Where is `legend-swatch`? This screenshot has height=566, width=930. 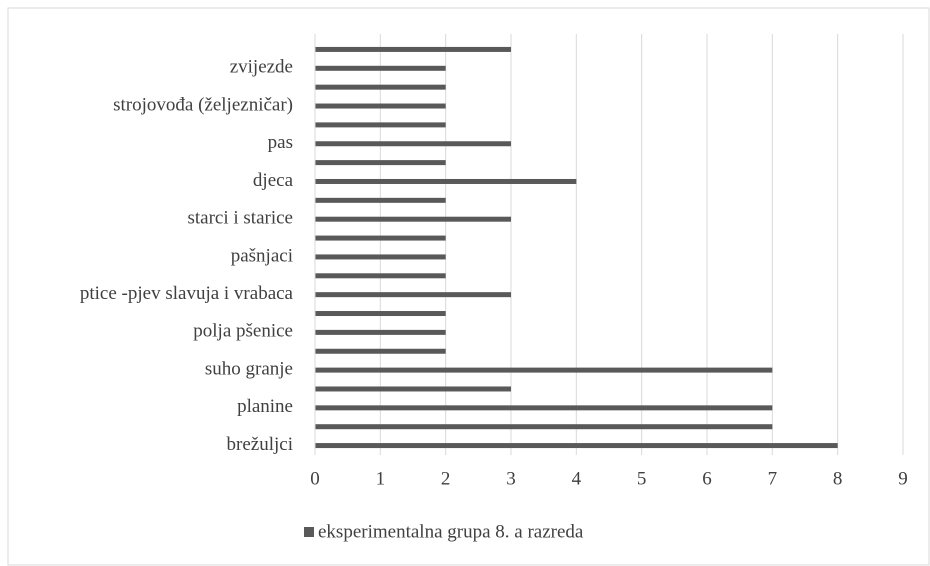
legend-swatch is located at coordinates (309, 532).